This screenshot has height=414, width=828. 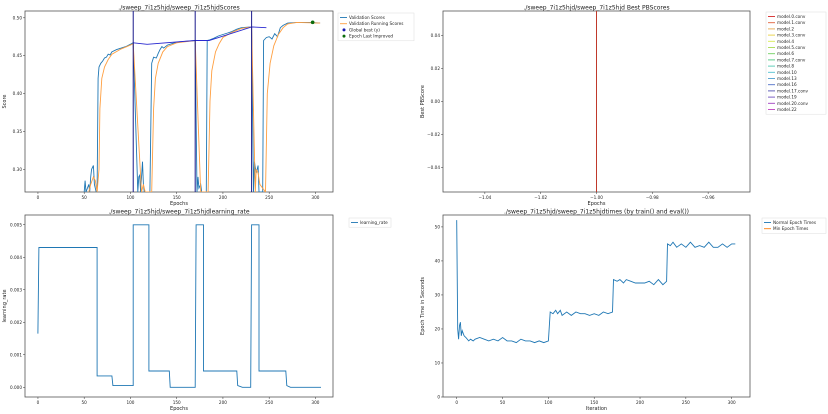 I want to click on y-tick-label: 20, so click(x=438, y=328).